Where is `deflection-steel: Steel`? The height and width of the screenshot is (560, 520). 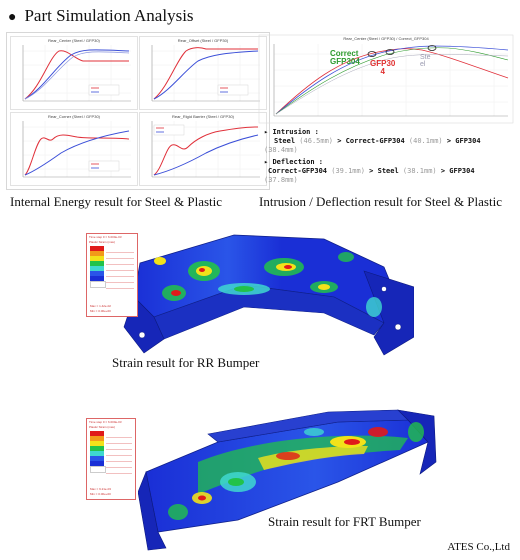
deflection-steel: Steel is located at coordinates (388, 171).